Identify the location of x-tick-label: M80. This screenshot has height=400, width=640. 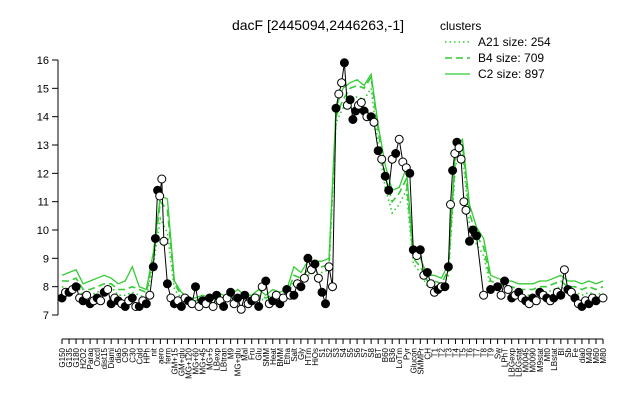
(603, 355).